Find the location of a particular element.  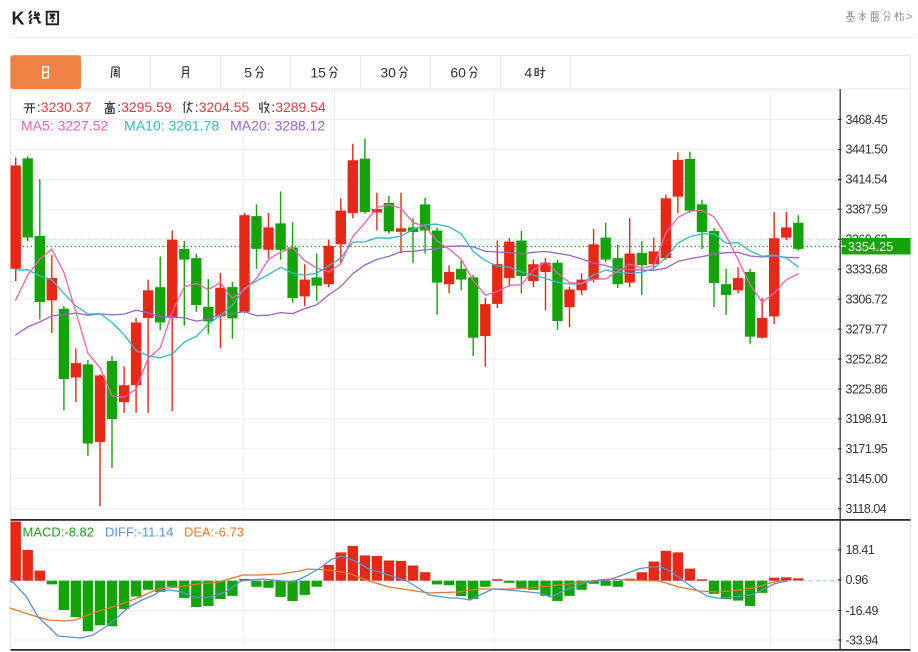

svg-text: 3354.25 is located at coordinates (870, 247).